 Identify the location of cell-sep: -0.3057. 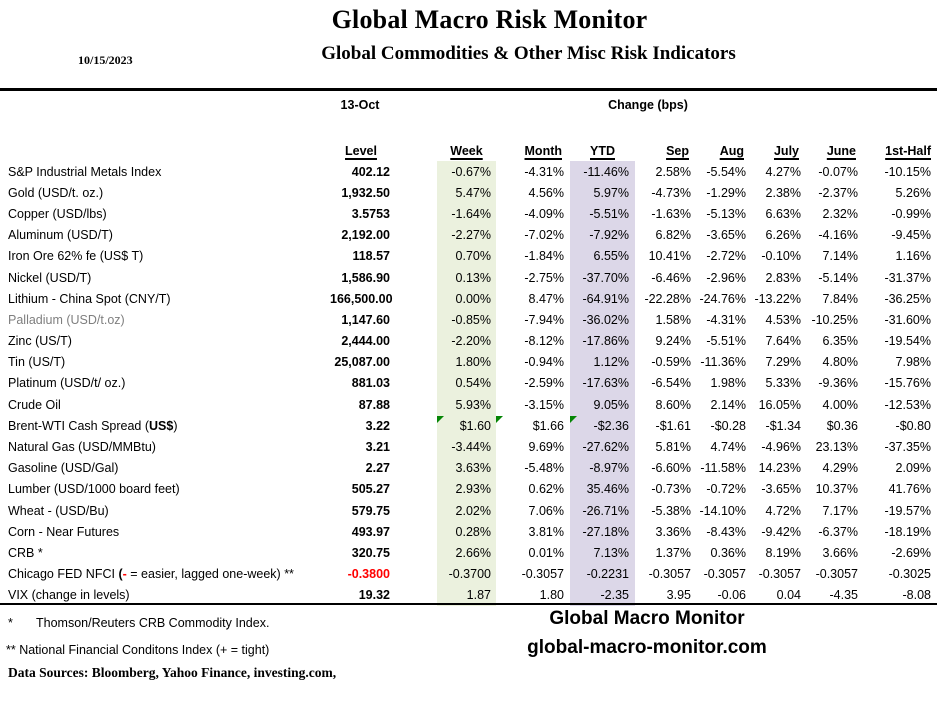
(669, 574).